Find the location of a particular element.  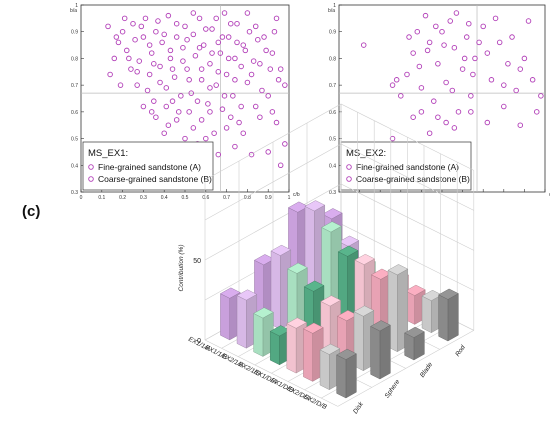

bar-EX2/D/B-Sphere is located at coordinates (380, 350).